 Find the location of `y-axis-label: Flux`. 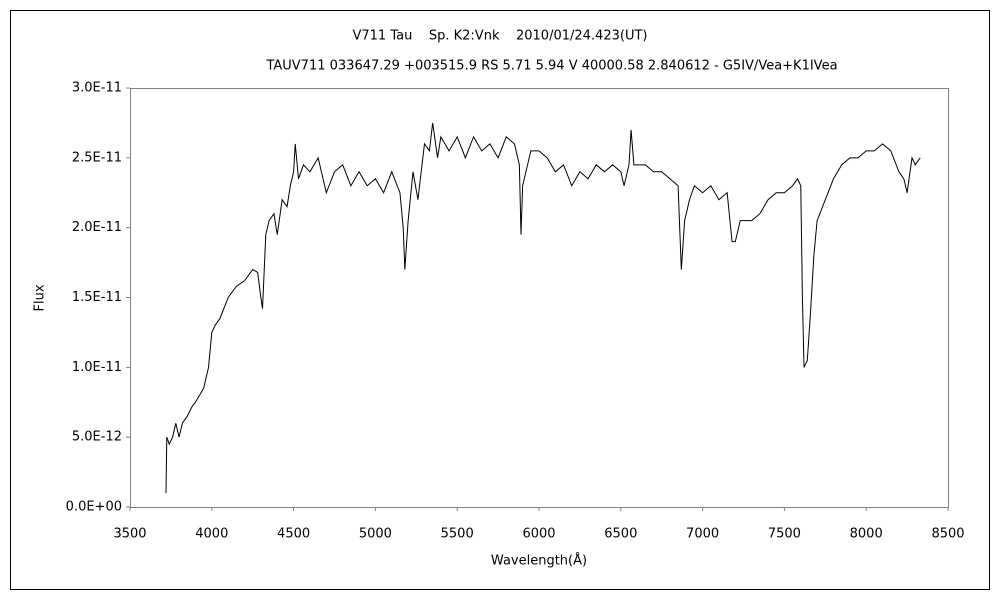

y-axis-label: Flux is located at coordinates (40, 297).